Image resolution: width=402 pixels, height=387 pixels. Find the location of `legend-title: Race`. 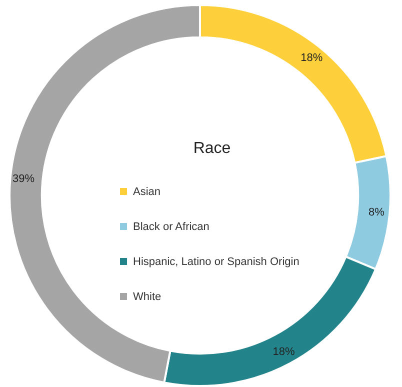

legend-title: Race is located at coordinates (212, 149).